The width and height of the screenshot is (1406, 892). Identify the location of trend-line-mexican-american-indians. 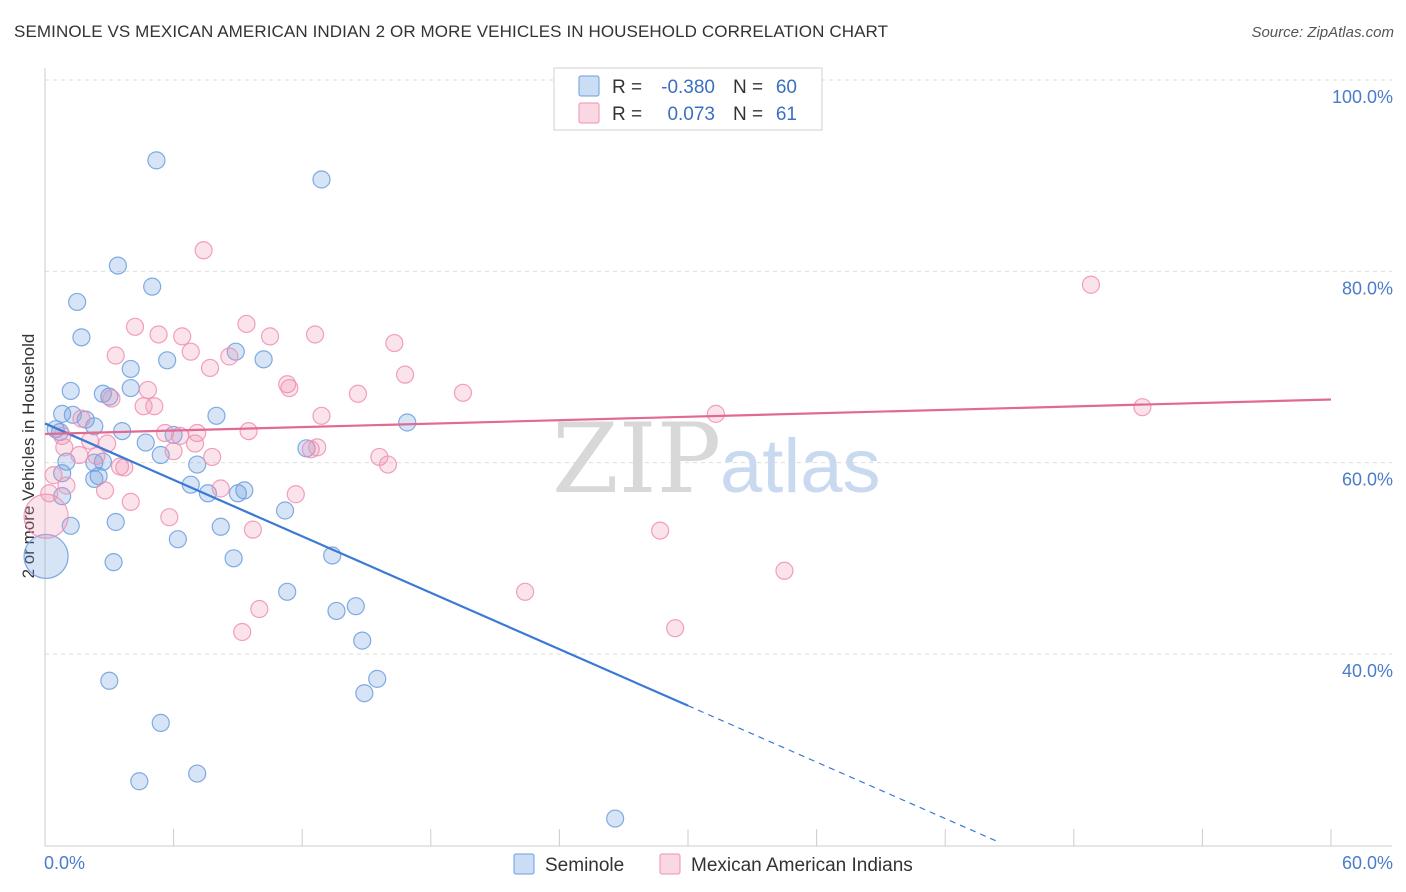
(688, 417).